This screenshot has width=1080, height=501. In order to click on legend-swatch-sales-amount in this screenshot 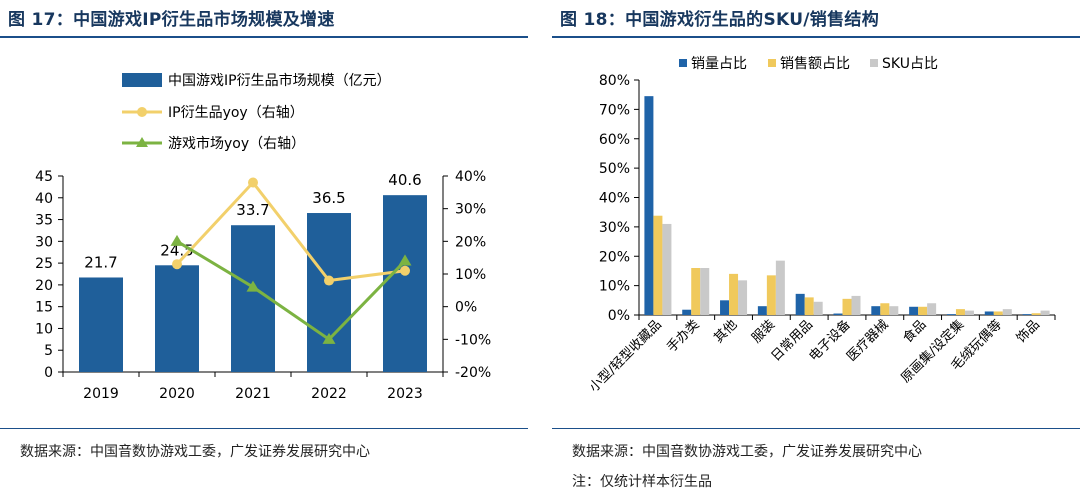, I will do `click(772, 63)`.